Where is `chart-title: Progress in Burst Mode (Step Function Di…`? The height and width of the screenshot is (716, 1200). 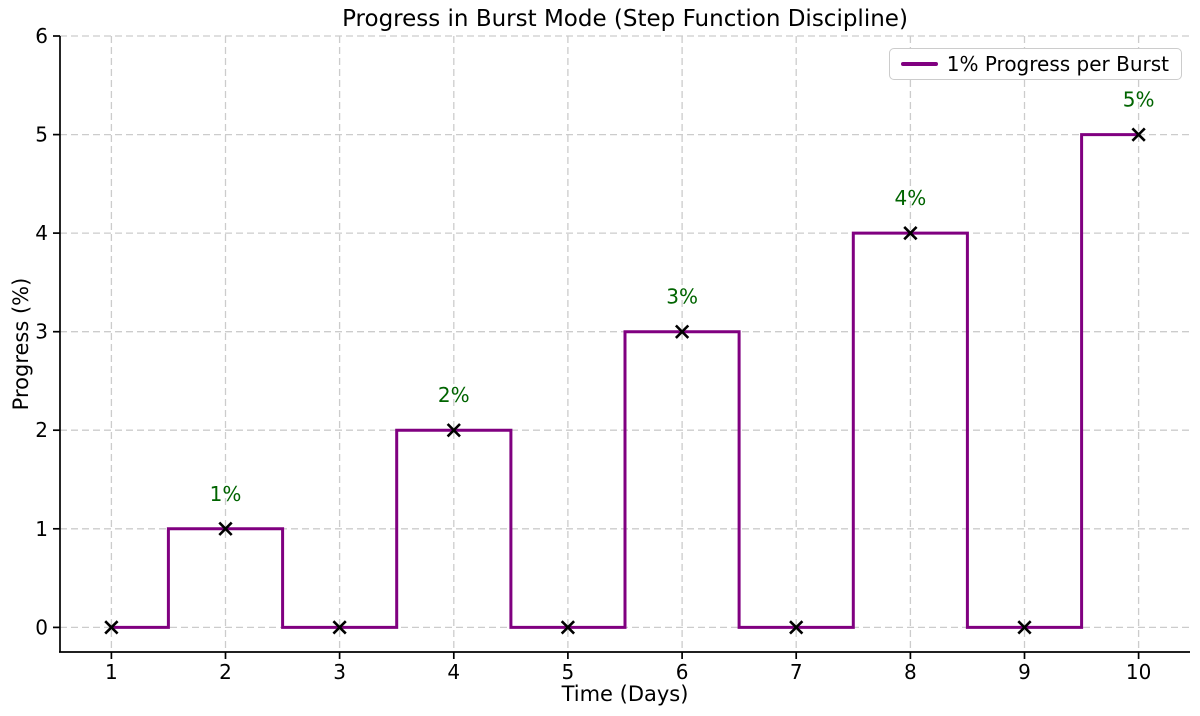
chart-title: Progress in Burst Mode (Step Function Di… is located at coordinates (625, 19).